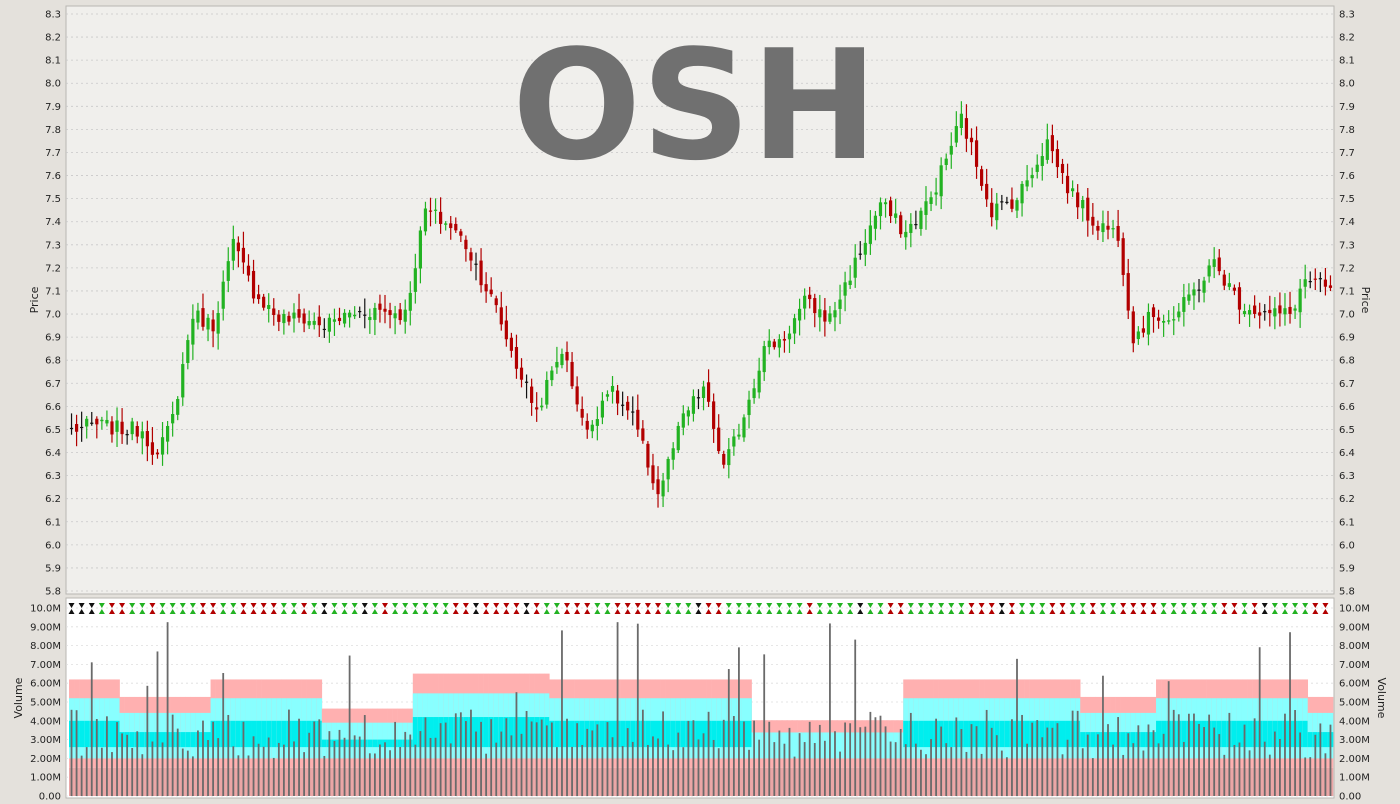 This screenshot has width=1400, height=804. What do you see at coordinates (1347, 291) in the screenshot?
I see `price-tick-label: 7.1` at bounding box center [1347, 291].